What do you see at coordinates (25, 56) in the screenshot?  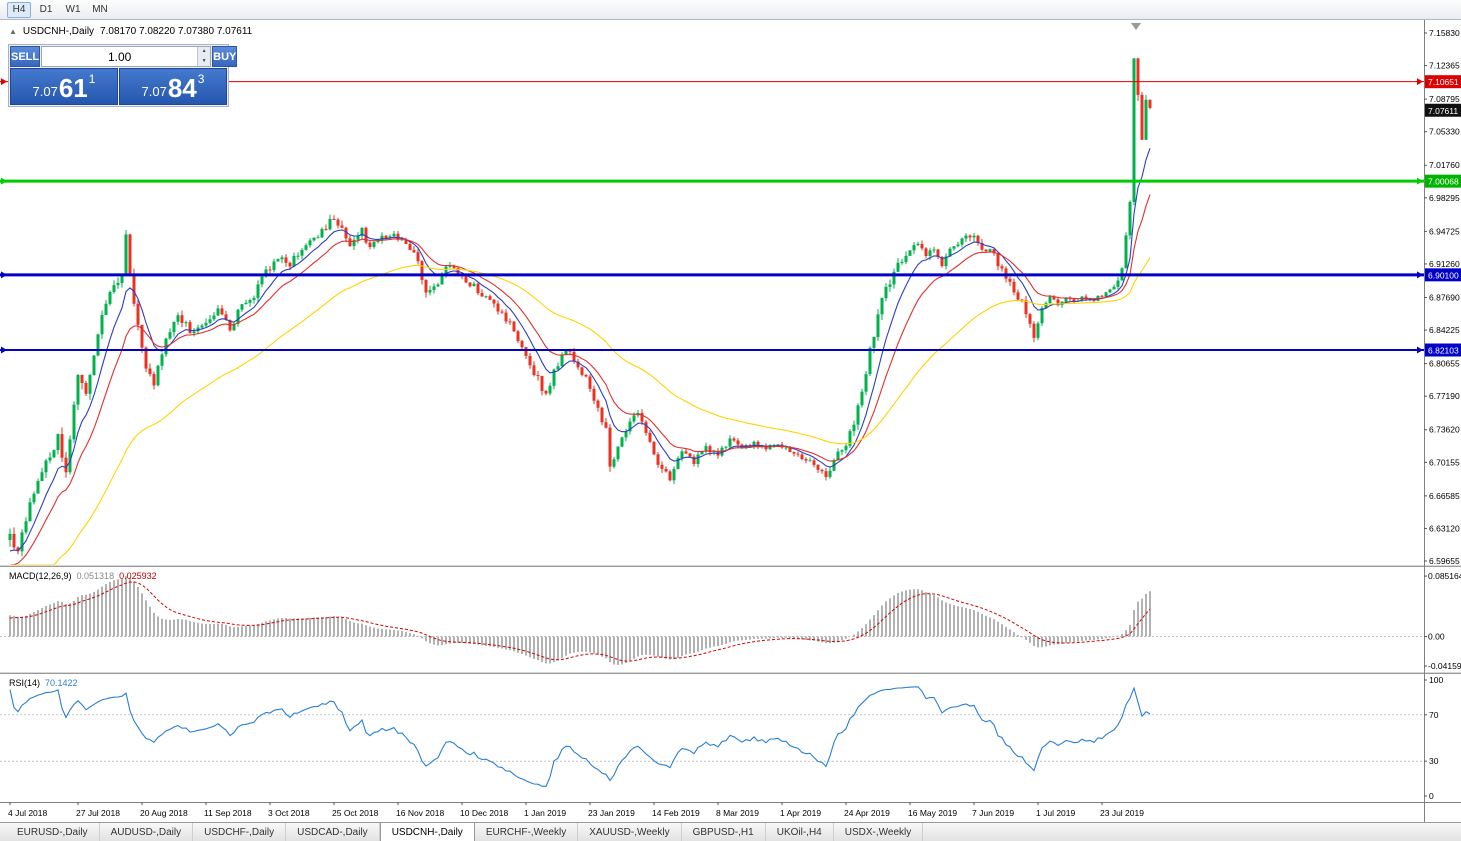 I see `sell-button: SELL` at bounding box center [25, 56].